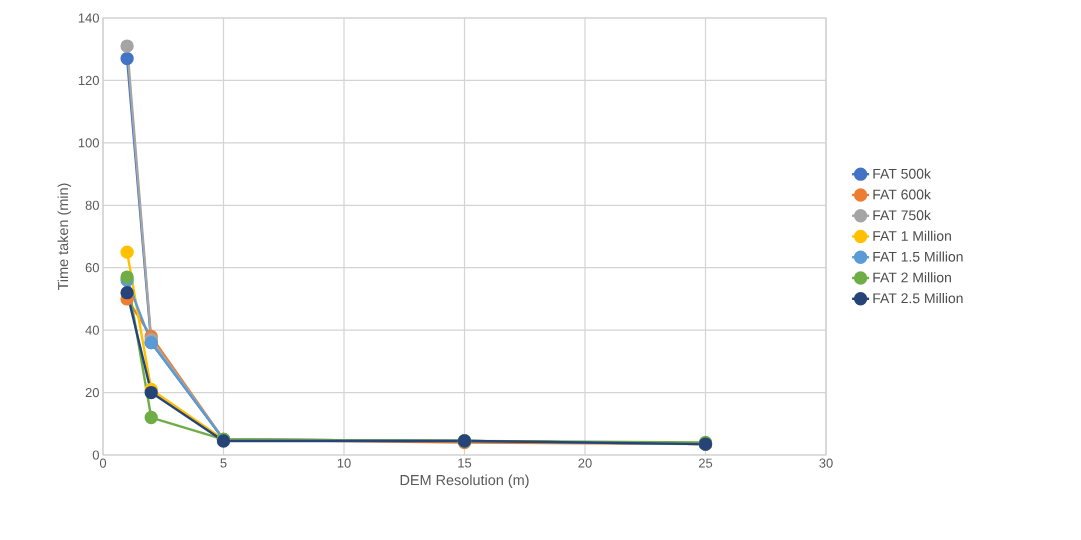 Image resolution: width=1081 pixels, height=540 pixels. I want to click on legend-label: FAT 2 Million, so click(912, 277).